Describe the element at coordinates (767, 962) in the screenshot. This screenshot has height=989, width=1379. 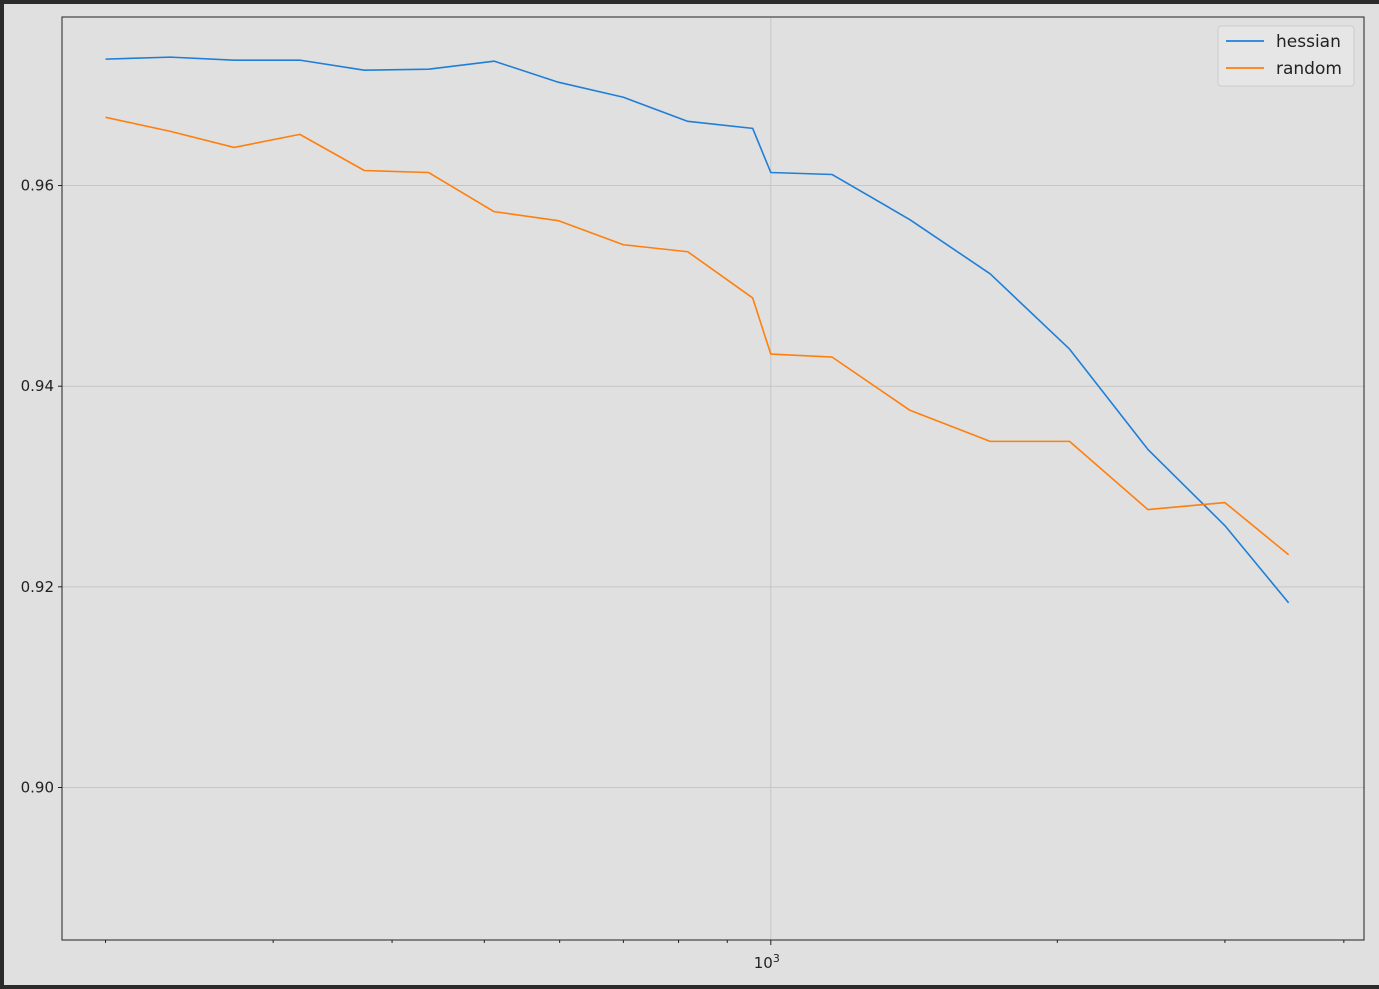
I see `x-tick-label: 103` at that location.